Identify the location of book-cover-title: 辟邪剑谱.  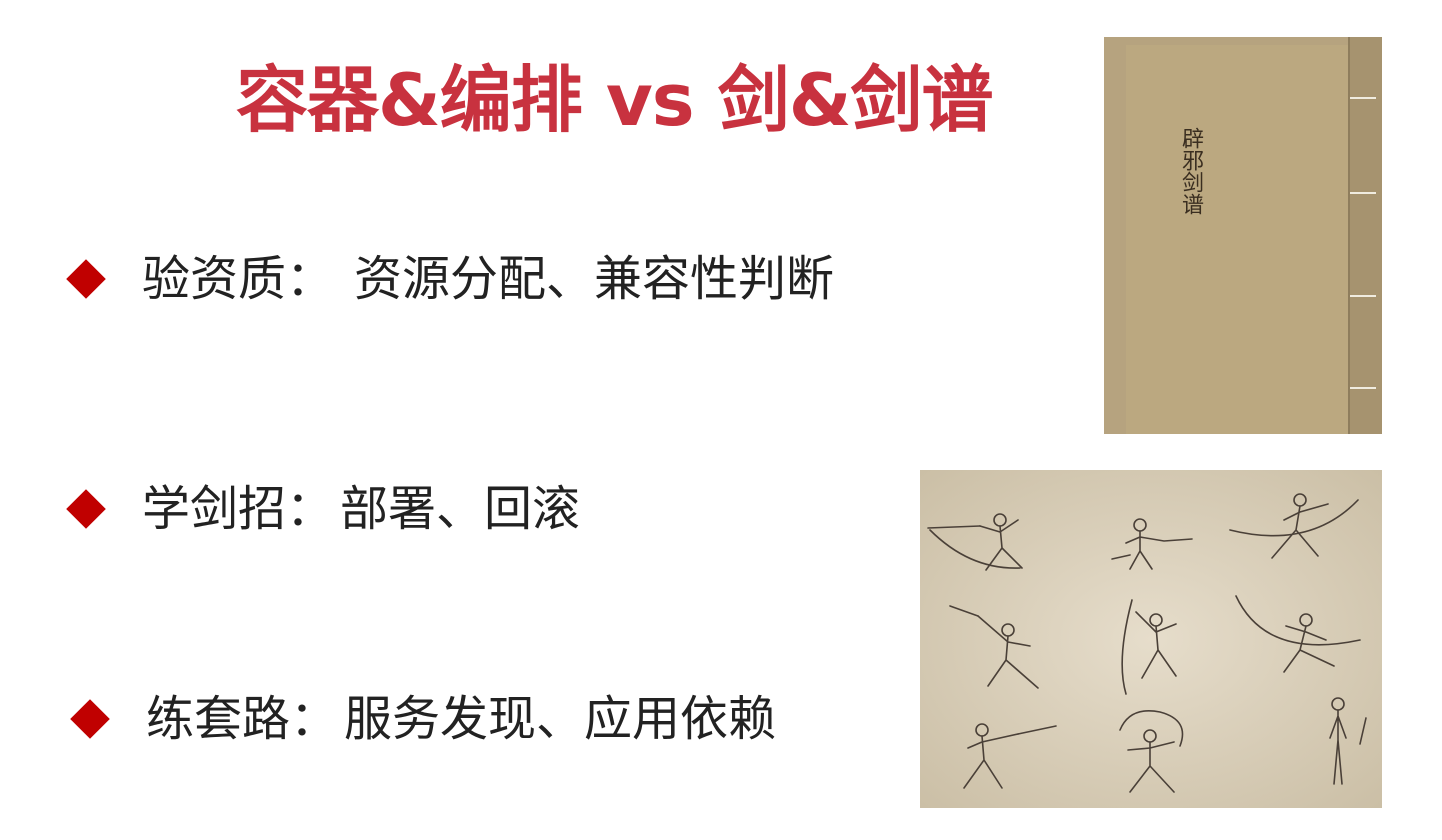
(1190, 171).